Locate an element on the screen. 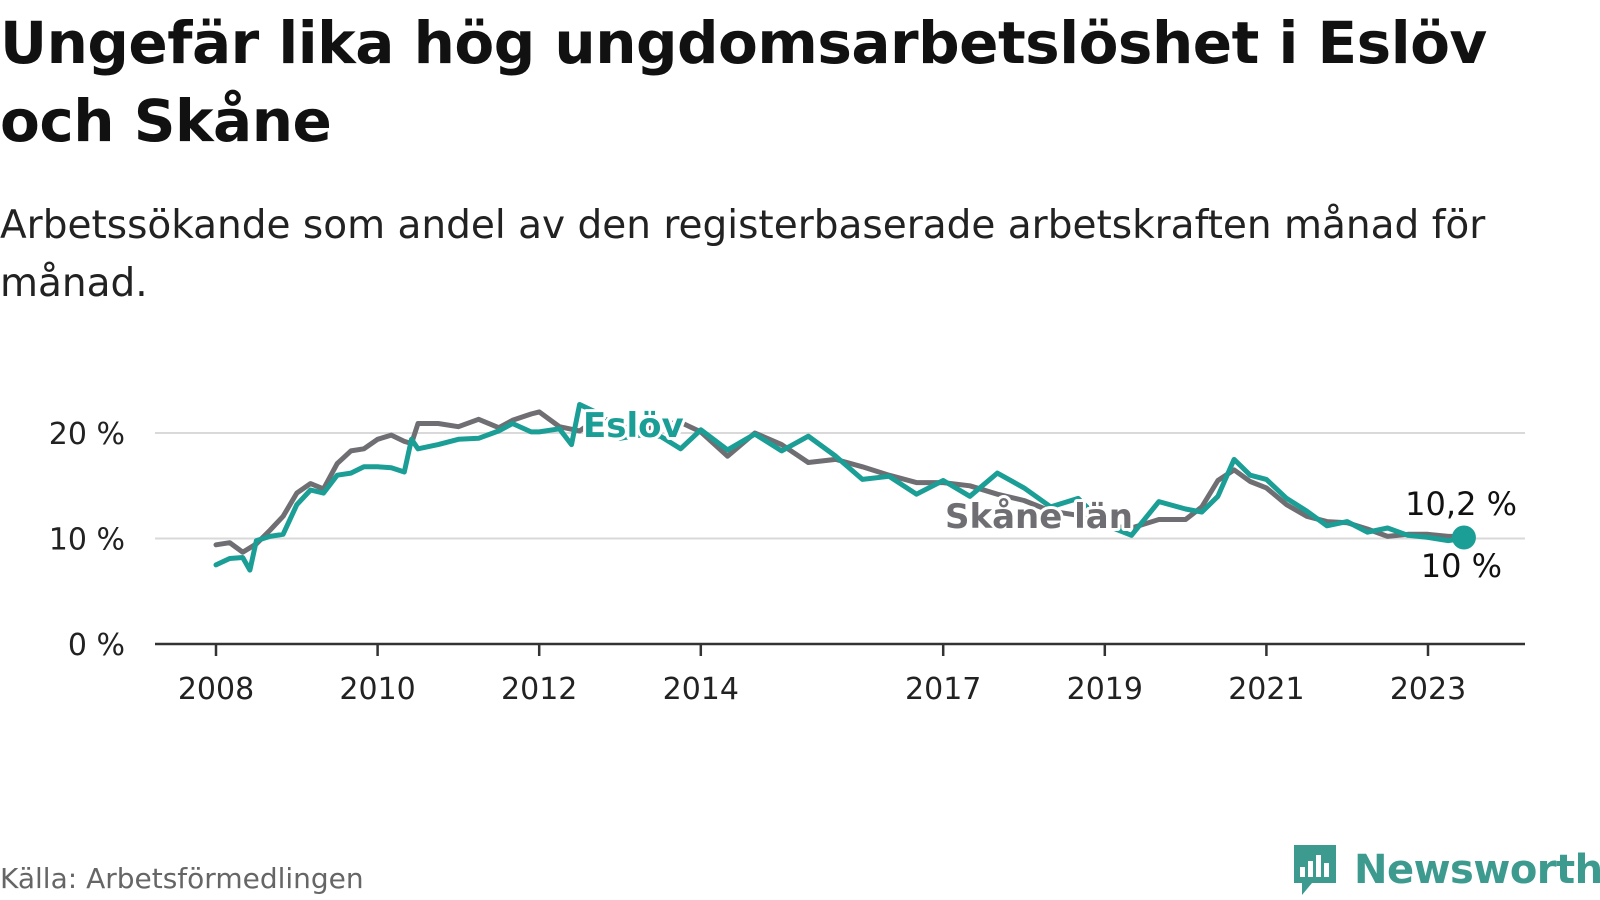 This screenshot has height=900, width=1600. y-tick-label: 20 % is located at coordinates (87, 434).